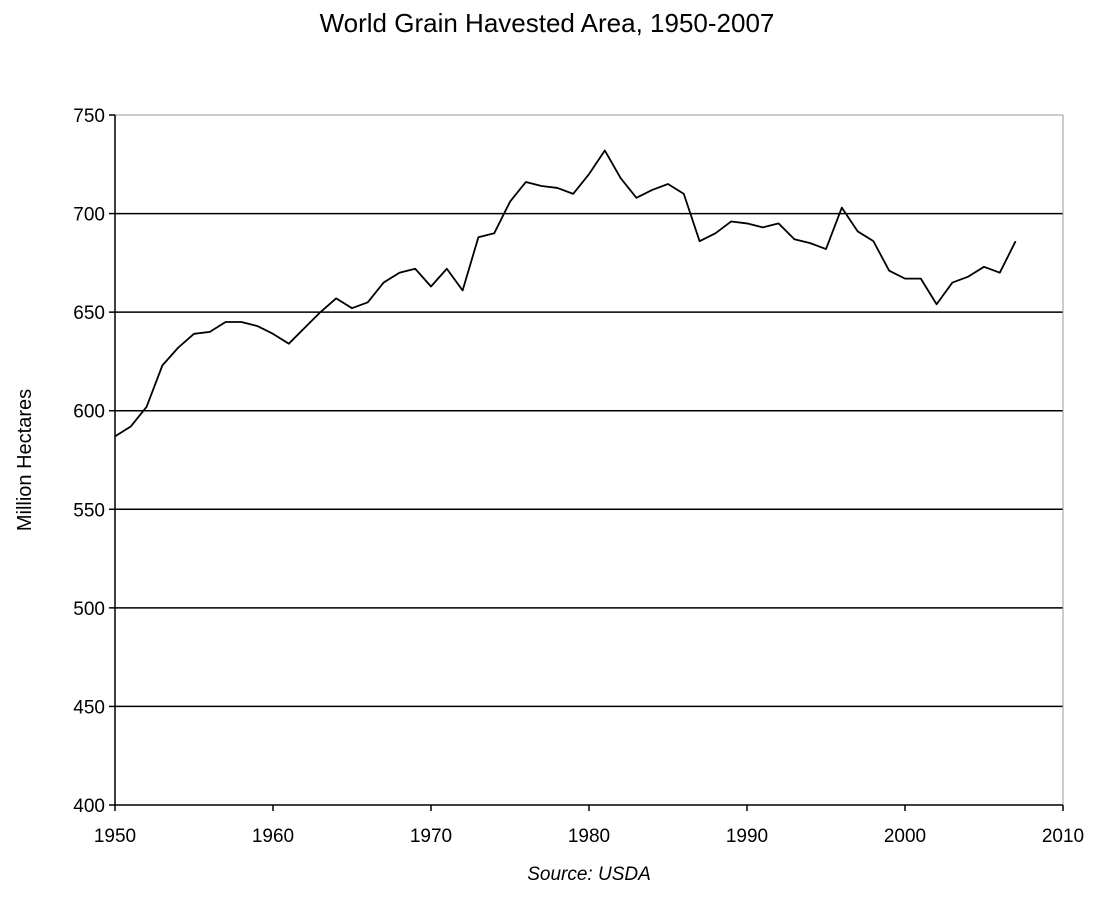 The height and width of the screenshot is (898, 1094). Describe the element at coordinates (547, 23) in the screenshot. I see `chart-title: World Grain Havested Area, 1950-2007` at that location.